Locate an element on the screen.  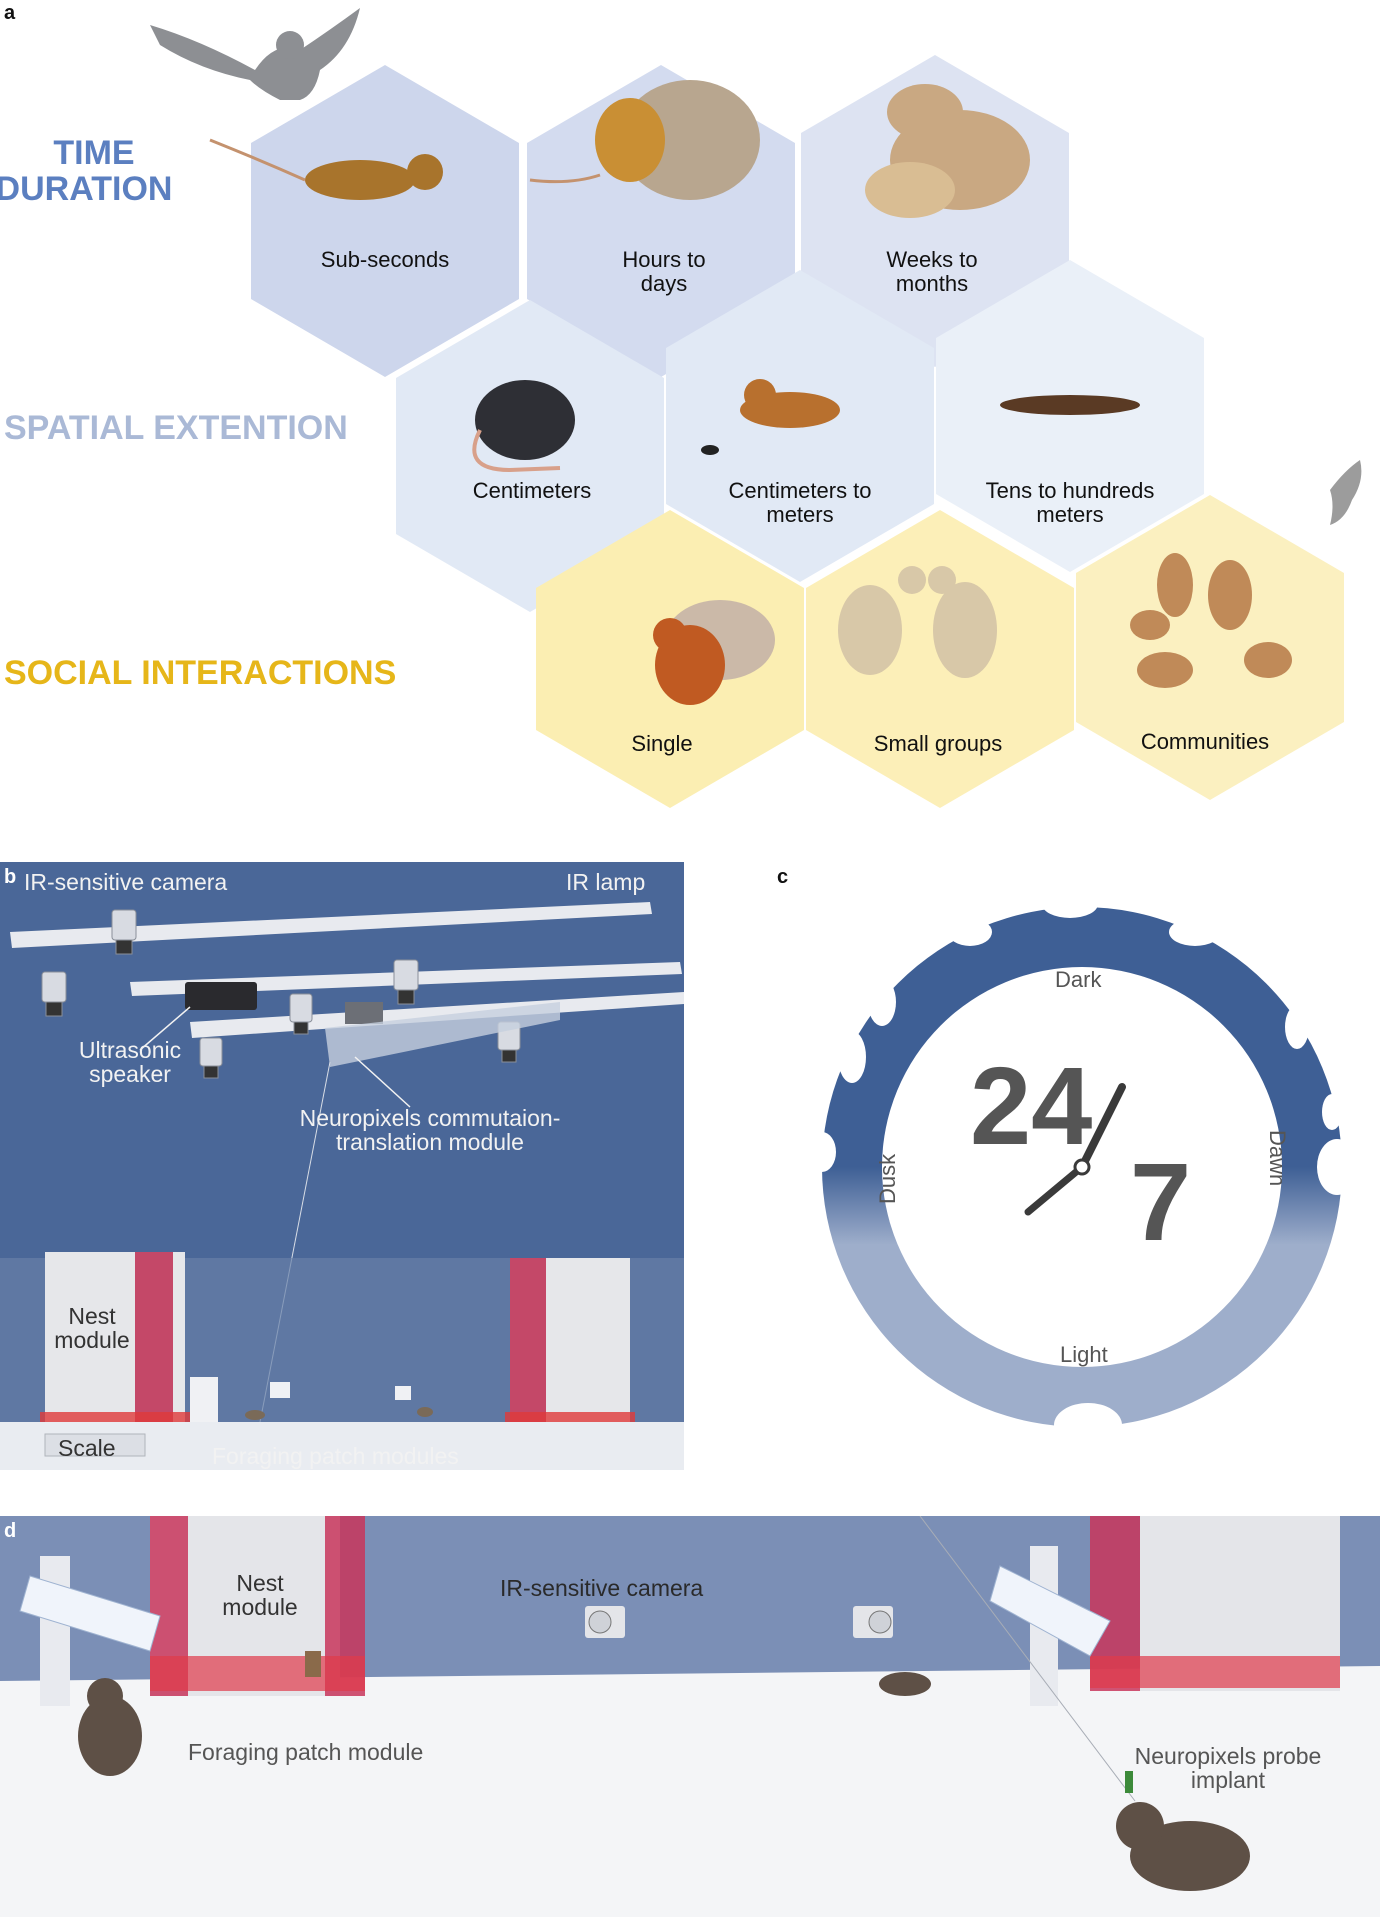
hex-label-single-l1: Single is located at coordinates (662, 743).